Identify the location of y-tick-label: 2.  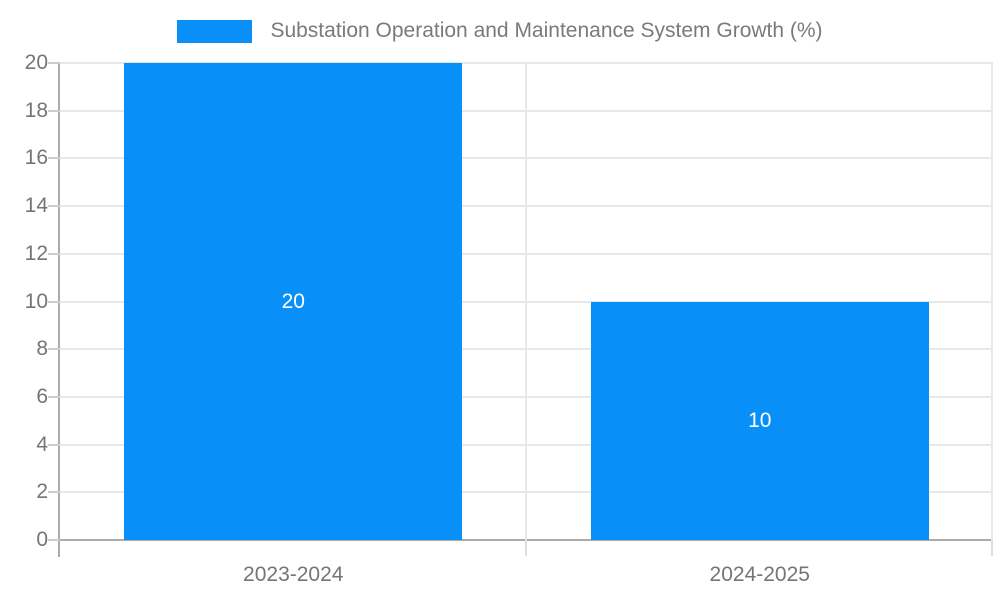
(42, 492).